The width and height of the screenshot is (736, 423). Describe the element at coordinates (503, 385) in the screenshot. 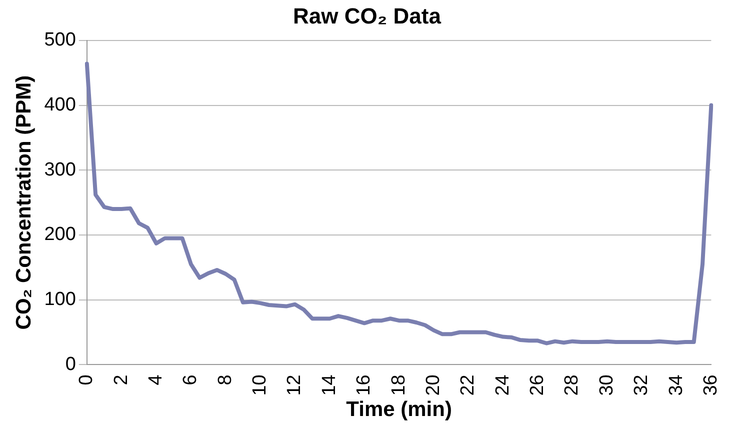

I see `x-tick-label: 24` at that location.